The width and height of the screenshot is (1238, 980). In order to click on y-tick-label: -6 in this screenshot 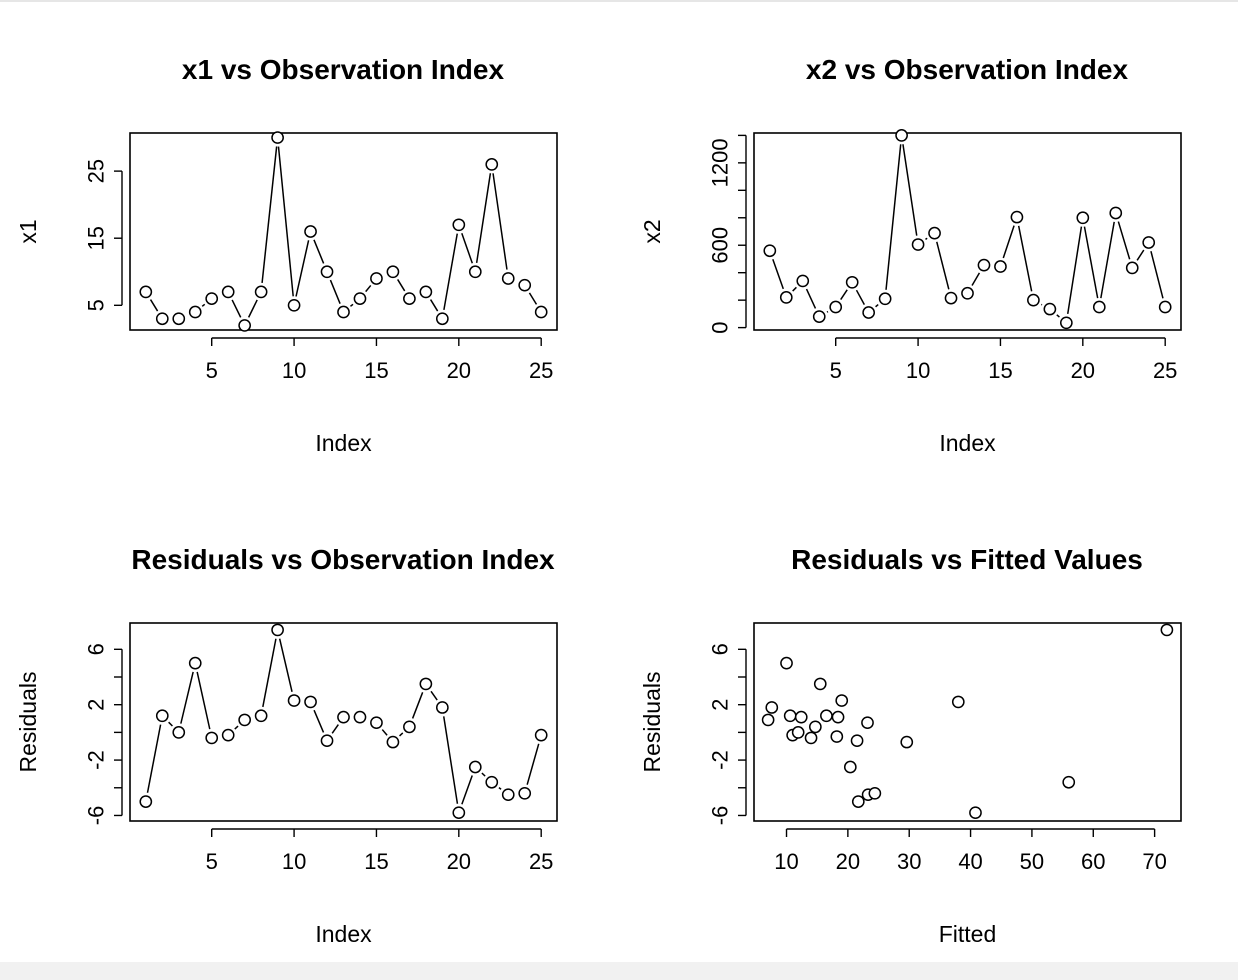, I will do `click(720, 816)`.